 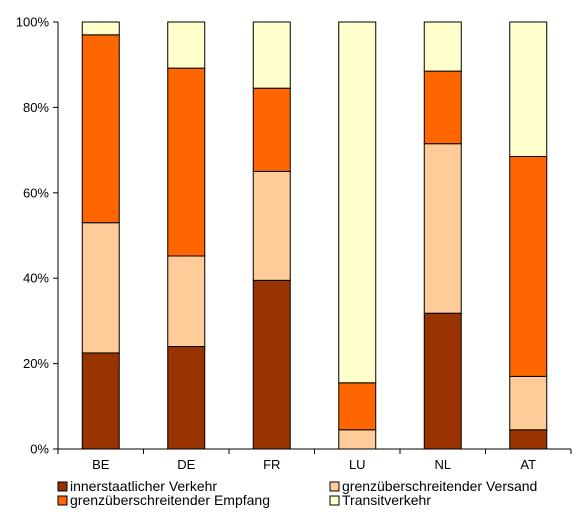 I want to click on y-tick-label: 40%, so click(x=36, y=278).